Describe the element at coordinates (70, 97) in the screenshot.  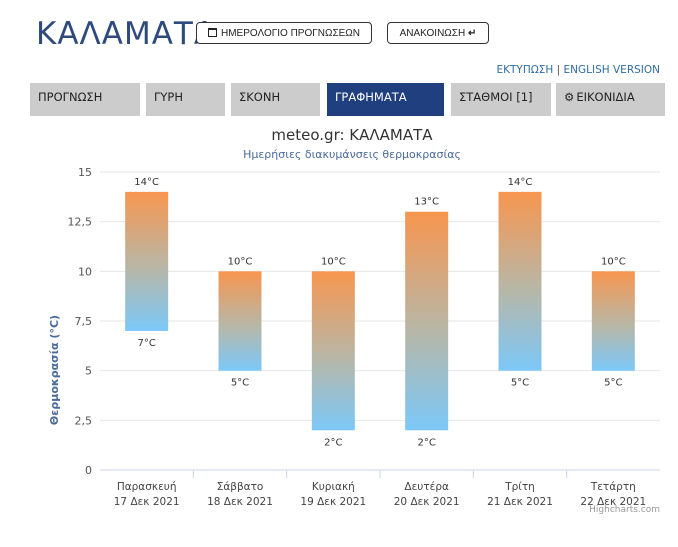
I see `tab-label: ΠΡΟΓΝΩΣΗ` at that location.